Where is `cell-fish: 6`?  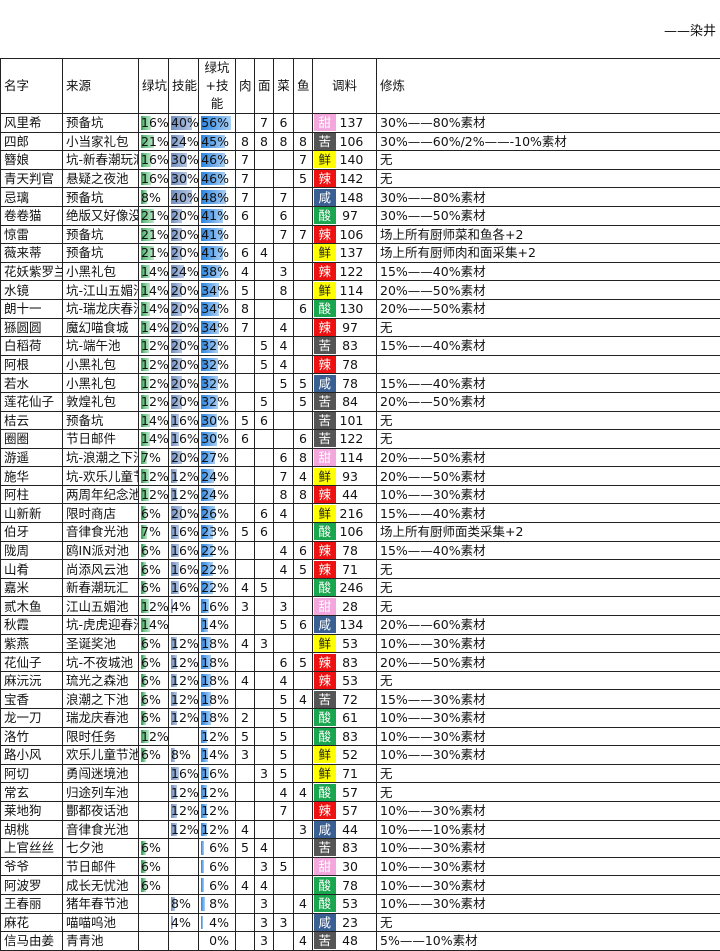 cell-fish: 6 is located at coordinates (303, 308).